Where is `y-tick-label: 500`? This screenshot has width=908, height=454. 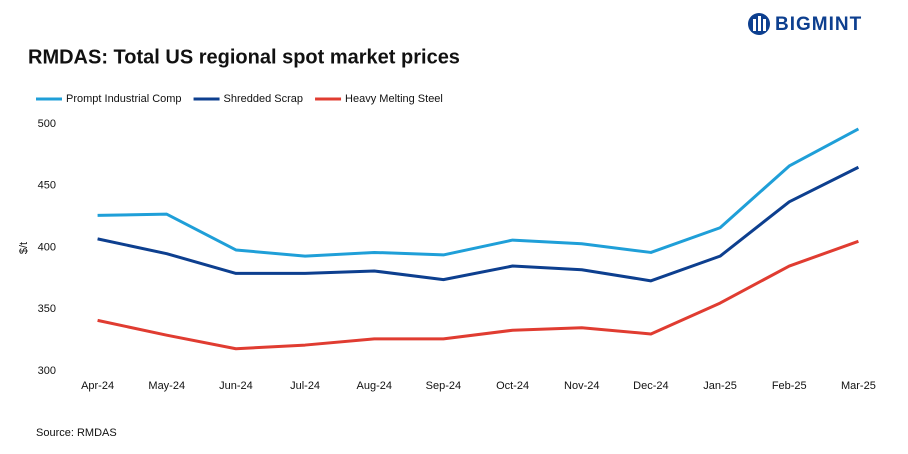
y-tick-label: 500 is located at coordinates (47, 124).